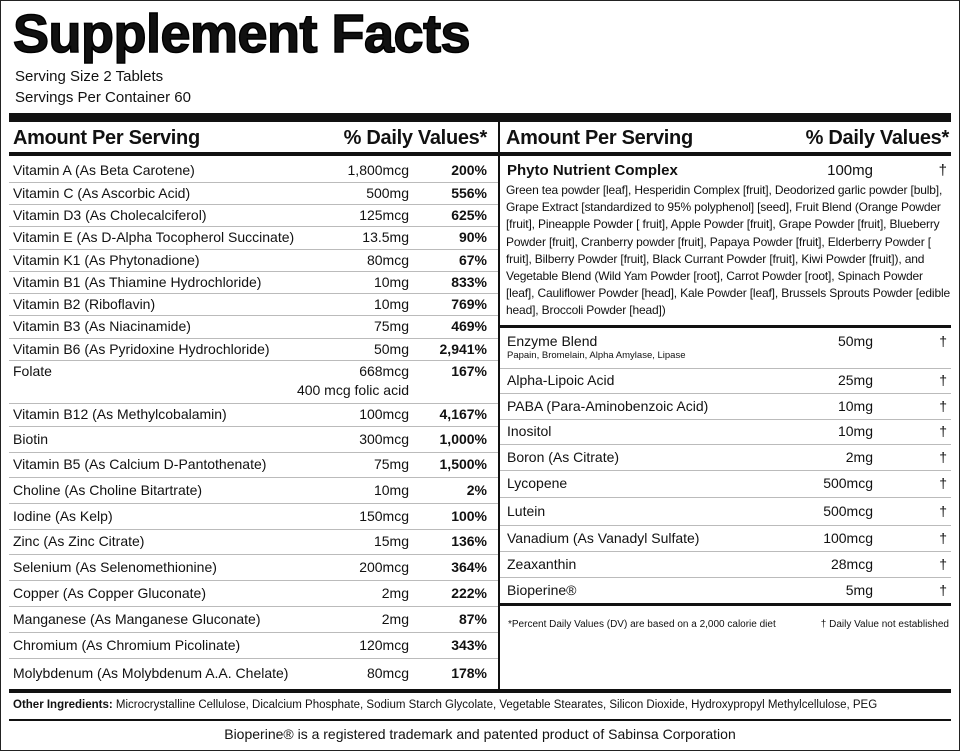 The width and height of the screenshot is (960, 751). Describe the element at coordinates (384, 414) in the screenshot. I see `nutrient-amount: 100mcg` at that location.